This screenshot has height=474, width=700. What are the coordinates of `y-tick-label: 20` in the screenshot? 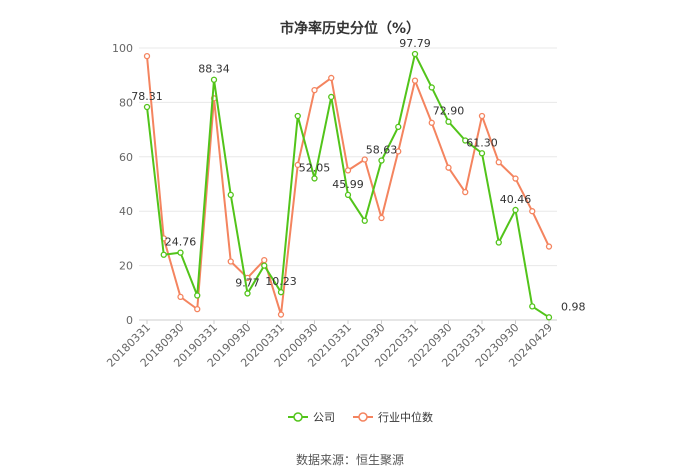 It's located at (126, 266).